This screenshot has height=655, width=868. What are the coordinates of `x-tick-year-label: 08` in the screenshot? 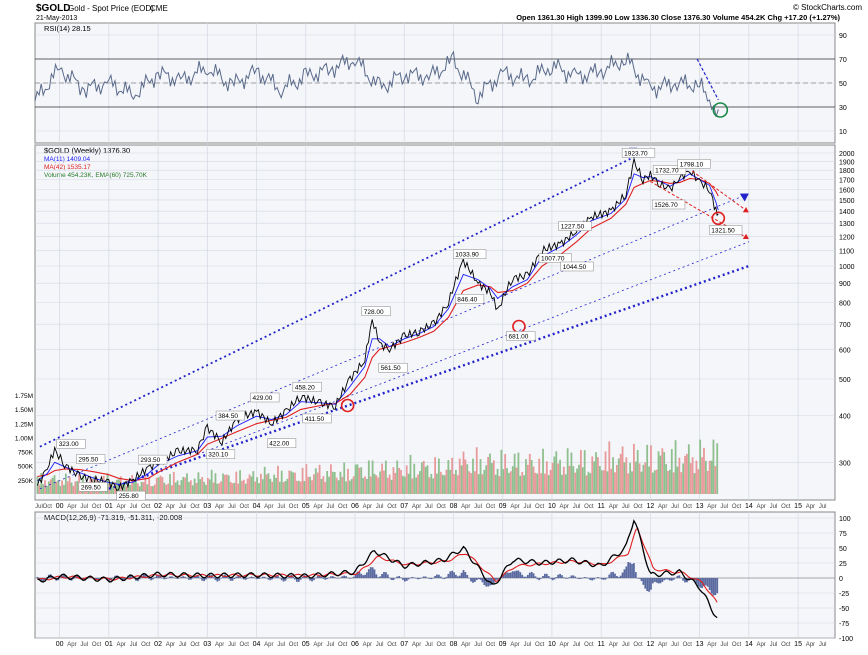 It's located at (454, 644).